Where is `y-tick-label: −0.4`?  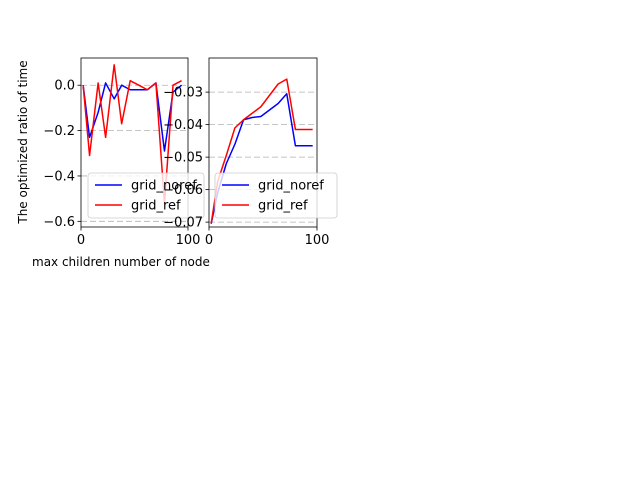 y-tick-label: −0.4 is located at coordinates (59, 176).